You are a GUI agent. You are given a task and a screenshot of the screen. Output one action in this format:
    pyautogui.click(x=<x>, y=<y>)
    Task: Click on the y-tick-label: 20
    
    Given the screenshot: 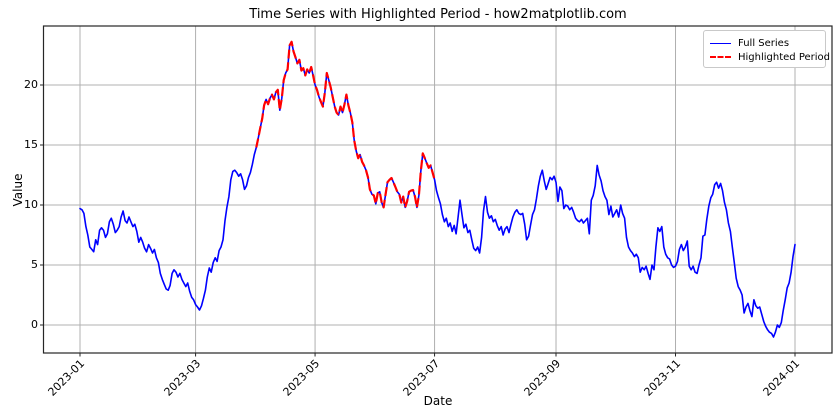 What is the action you would take?
    pyautogui.click(x=31, y=84)
    